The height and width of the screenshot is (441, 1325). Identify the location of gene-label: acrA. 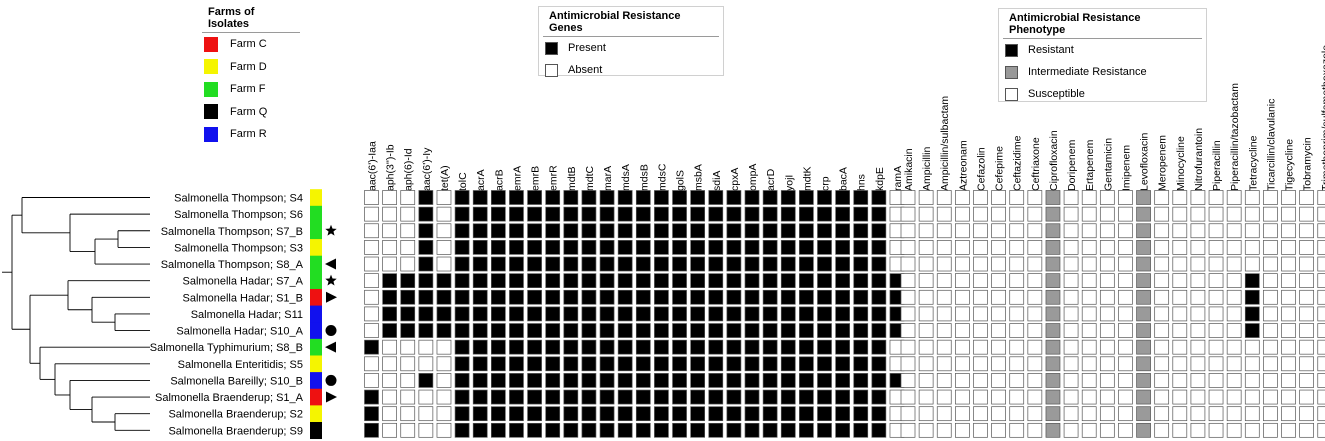
(481, 180).